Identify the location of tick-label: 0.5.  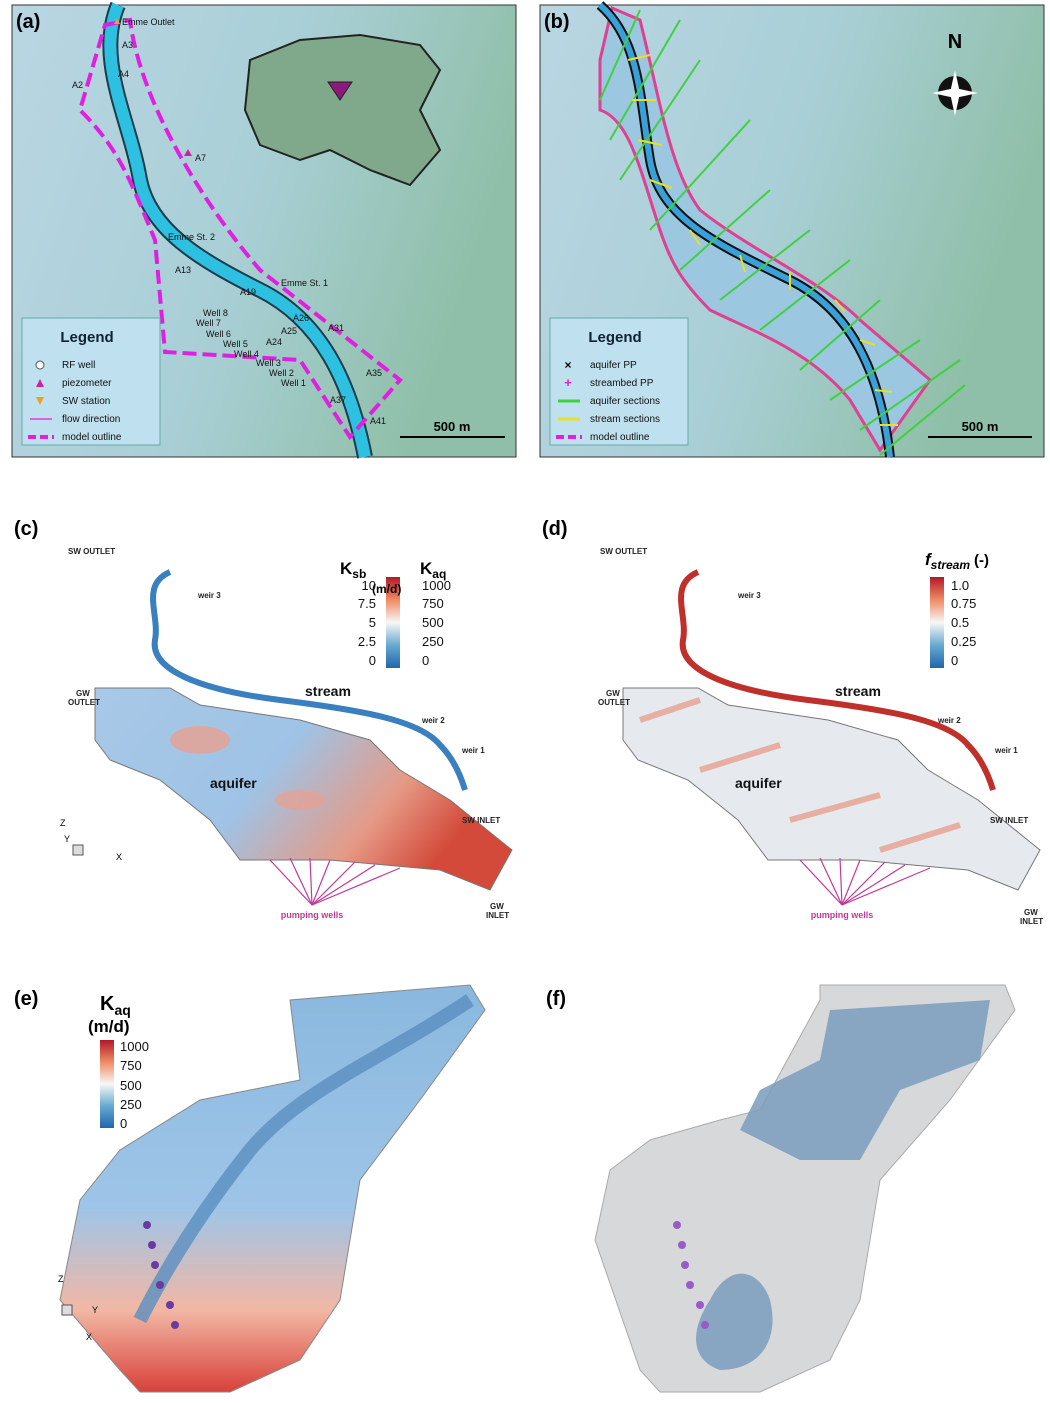
(960, 622).